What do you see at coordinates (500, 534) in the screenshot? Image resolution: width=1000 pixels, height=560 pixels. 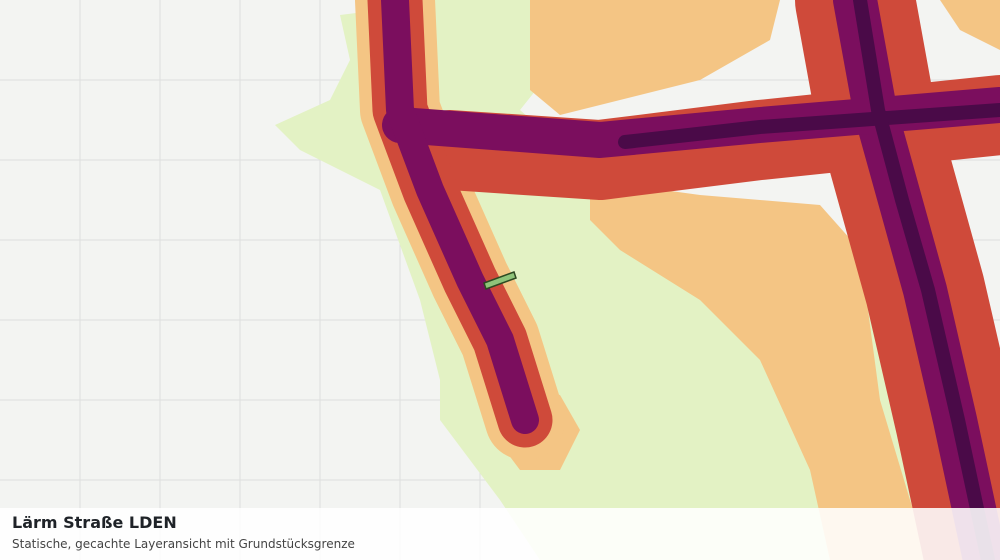 I see `caption-panel` at bounding box center [500, 534].